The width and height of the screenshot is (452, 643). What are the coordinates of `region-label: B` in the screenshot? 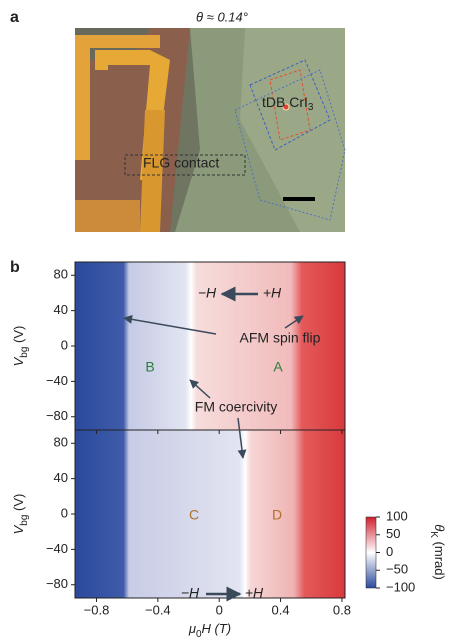 It's located at (149, 367).